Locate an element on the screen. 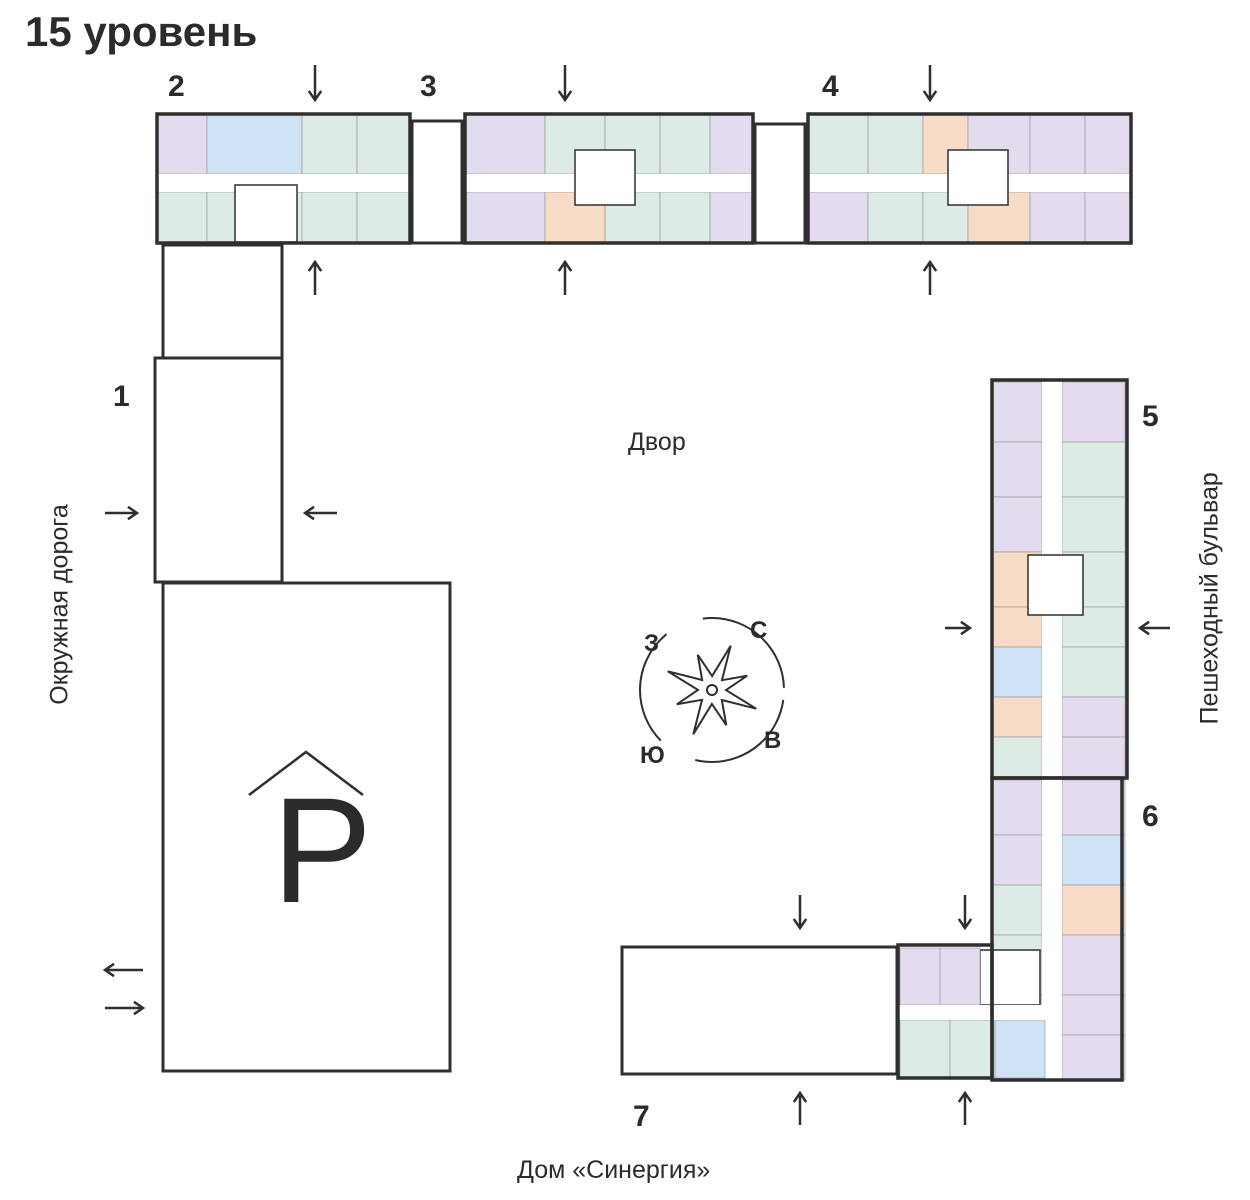  section-4-outline is located at coordinates (969, 178).